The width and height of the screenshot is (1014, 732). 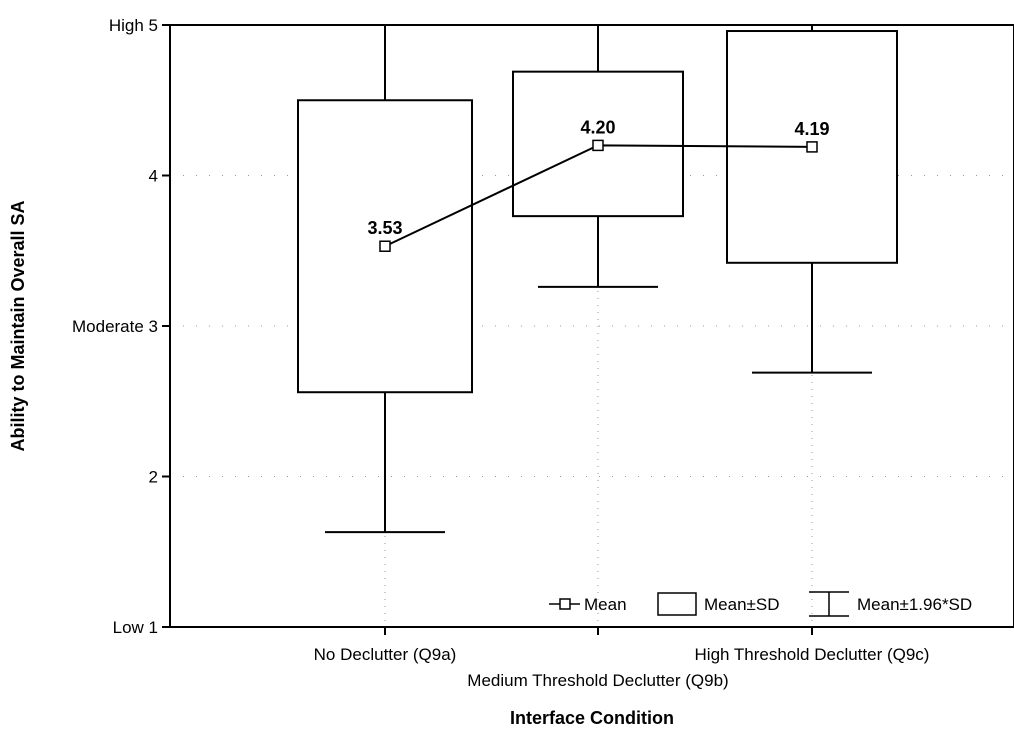 I want to click on x-tick-label: High Threshold Declutter (Q9c), so click(x=812, y=654).